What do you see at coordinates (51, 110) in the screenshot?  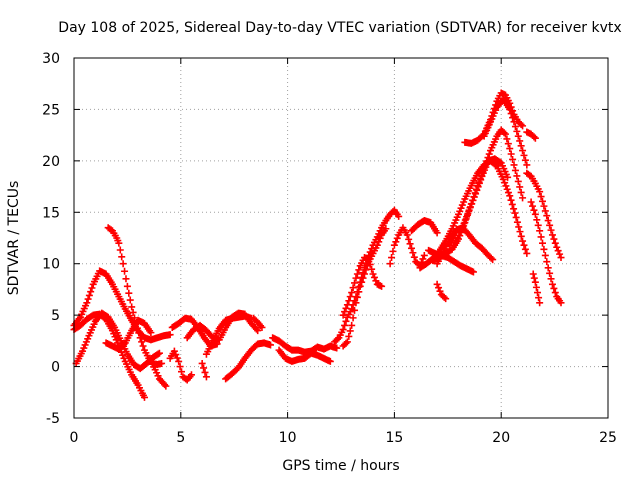 I see `y-tick-label: 25` at bounding box center [51, 110].